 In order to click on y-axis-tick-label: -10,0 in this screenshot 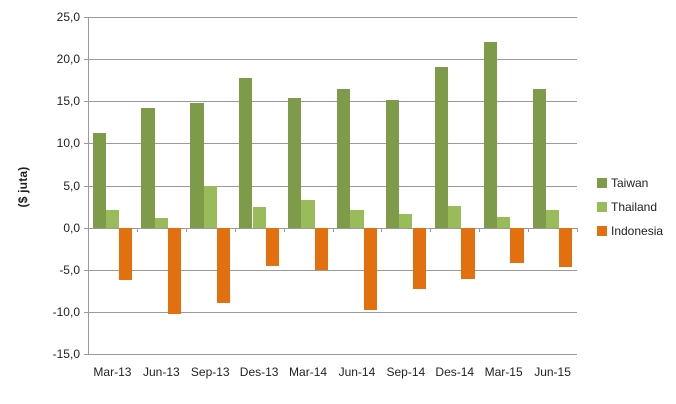, I will do `click(66, 311)`.